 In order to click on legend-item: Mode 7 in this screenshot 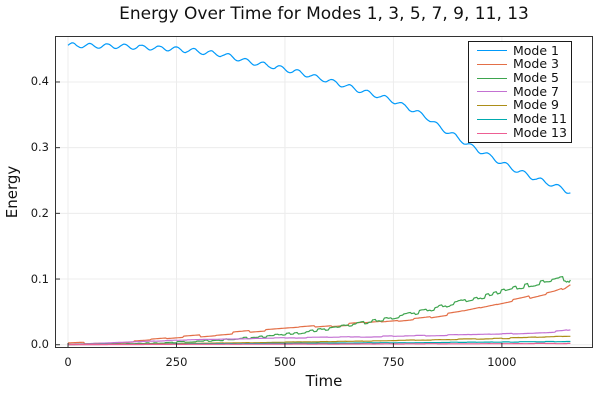, I will do `click(524, 91)`.